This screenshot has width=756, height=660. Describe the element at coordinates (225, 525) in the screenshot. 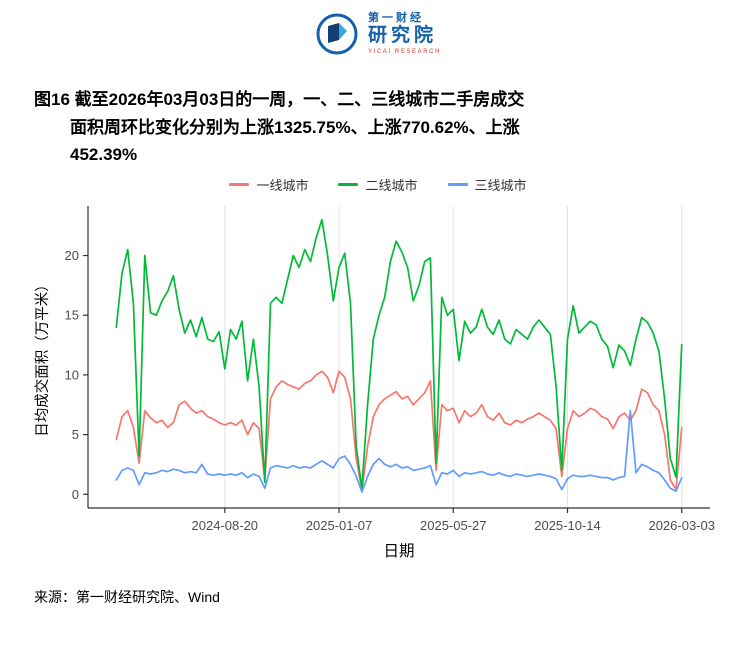

I see `x-tick-label: 2024-08-20` at that location.